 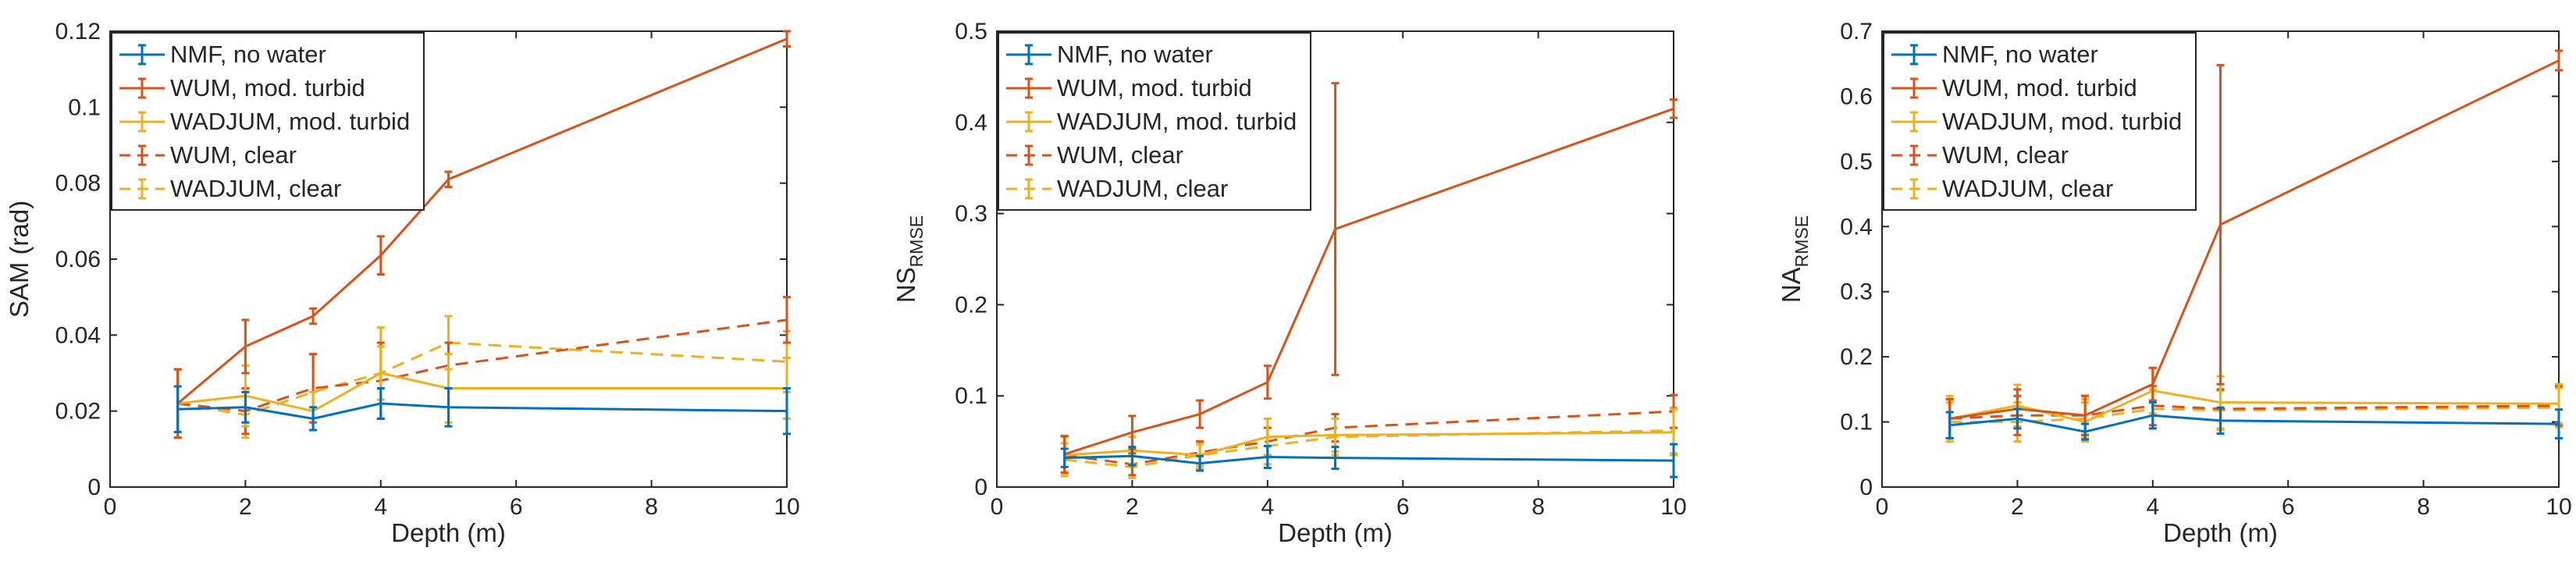 What do you see at coordinates (971, 305) in the screenshot?
I see `y-tick-label: 0.2` at bounding box center [971, 305].